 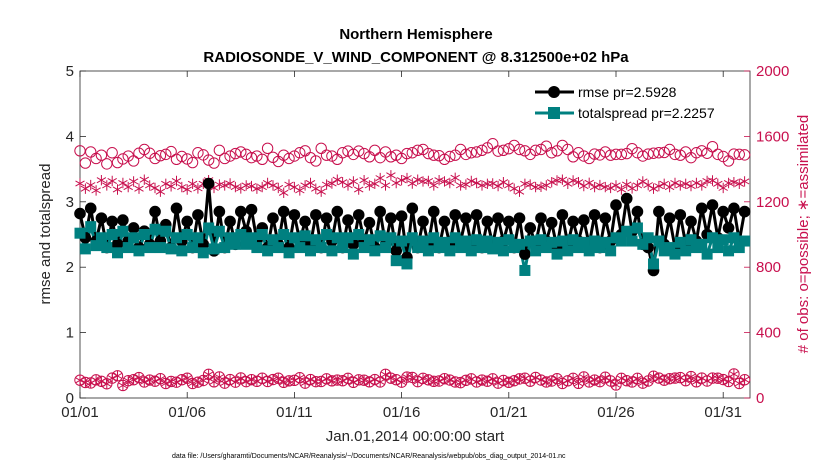 What do you see at coordinates (627, 92) in the screenshot?
I see `legend-rmse-label: rmse pr=2.5928` at bounding box center [627, 92].